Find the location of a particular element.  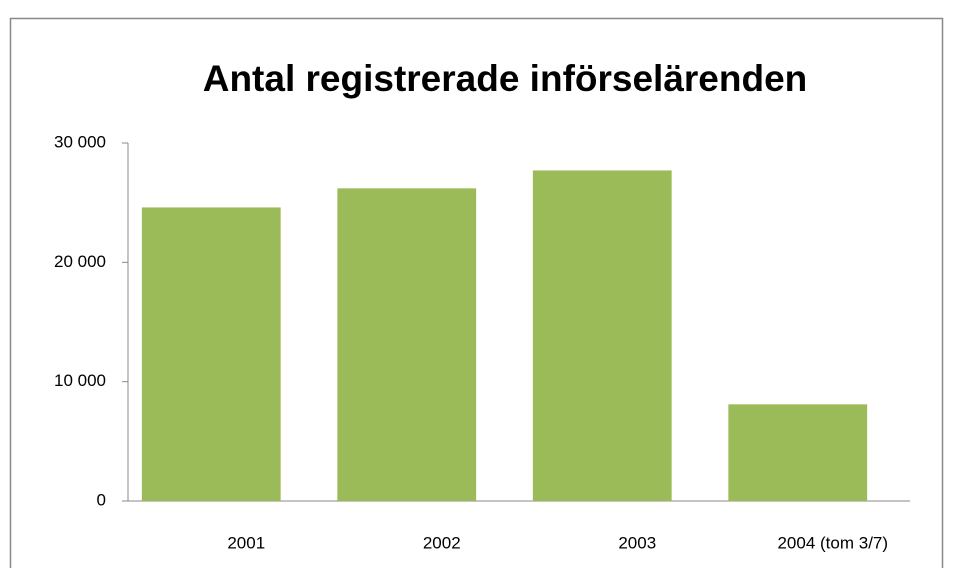

y-tick-label: 30 000 is located at coordinates (80, 141).